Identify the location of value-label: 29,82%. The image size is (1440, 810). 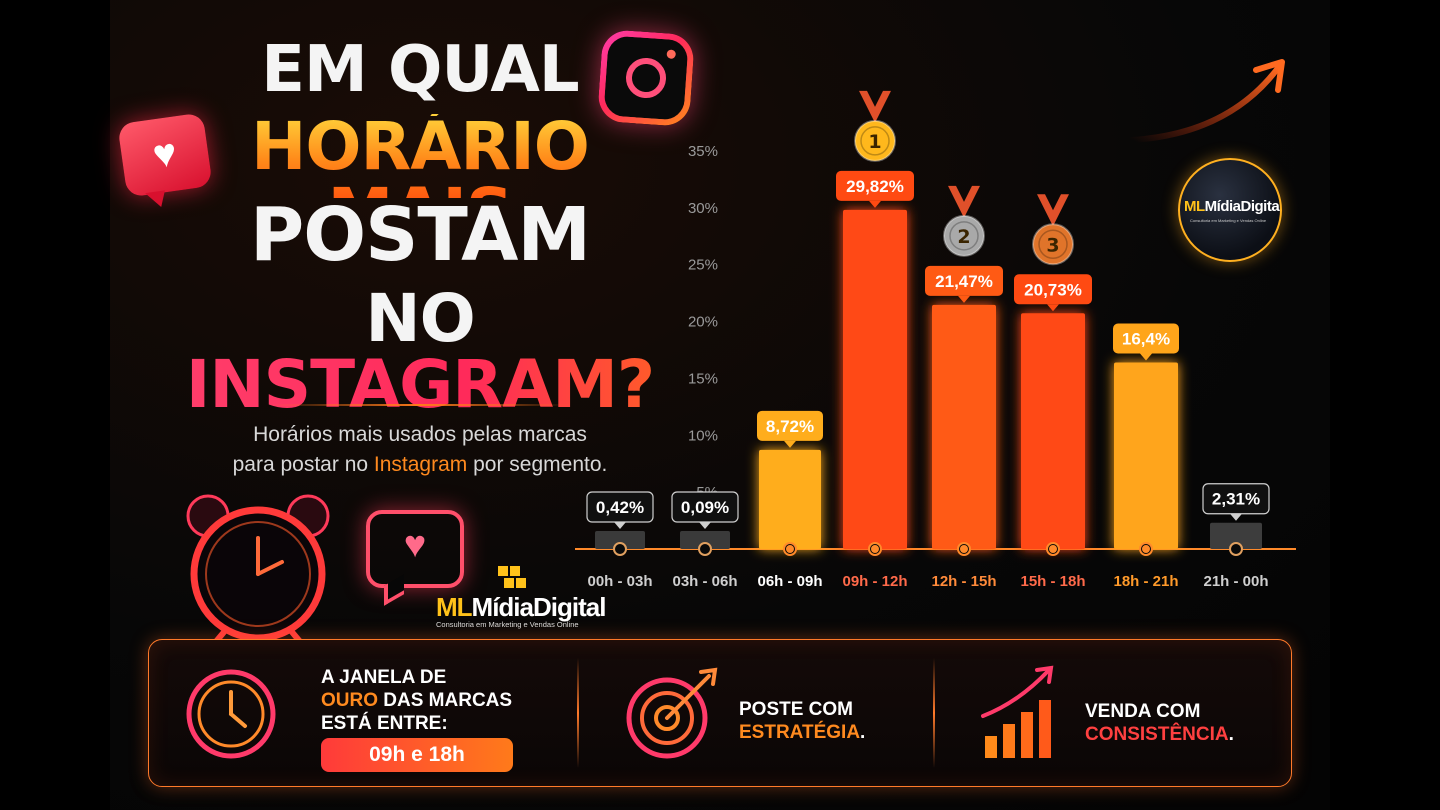
(875, 186).